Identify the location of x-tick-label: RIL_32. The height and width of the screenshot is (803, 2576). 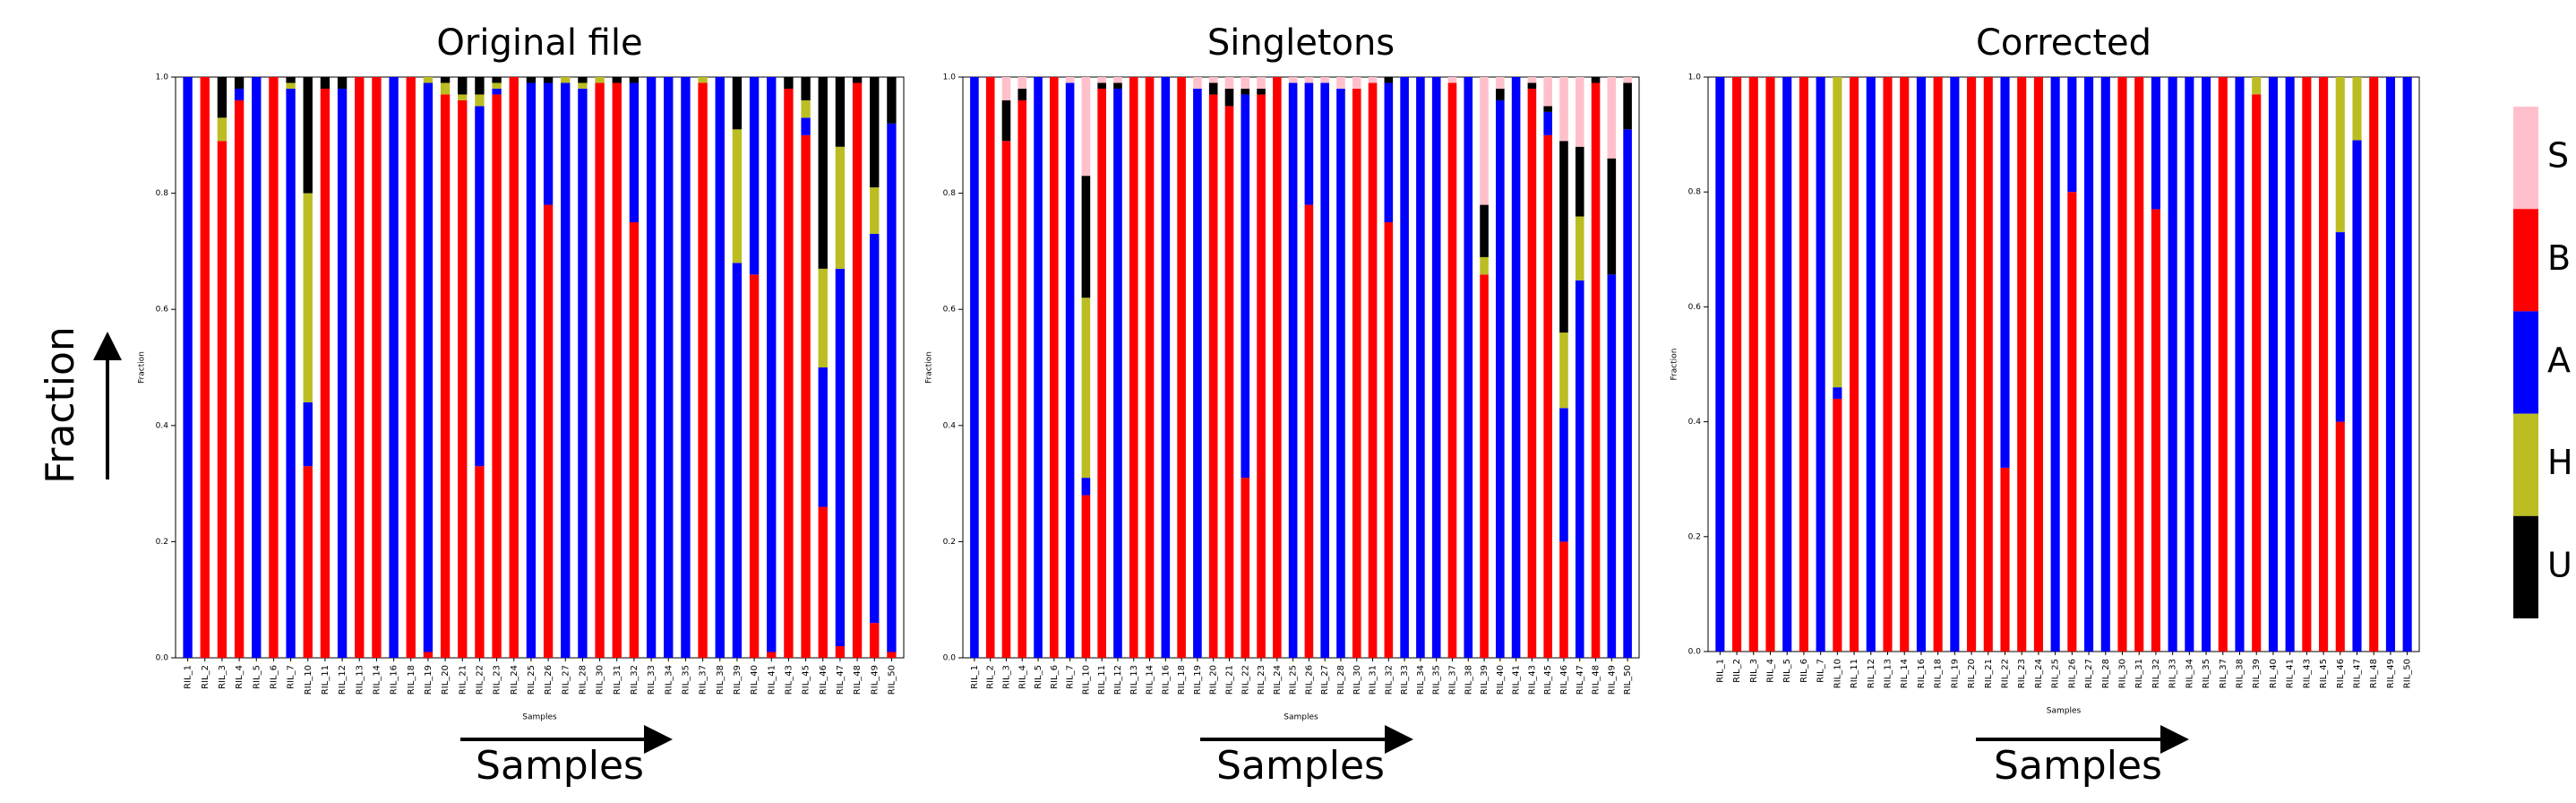
(635, 680).